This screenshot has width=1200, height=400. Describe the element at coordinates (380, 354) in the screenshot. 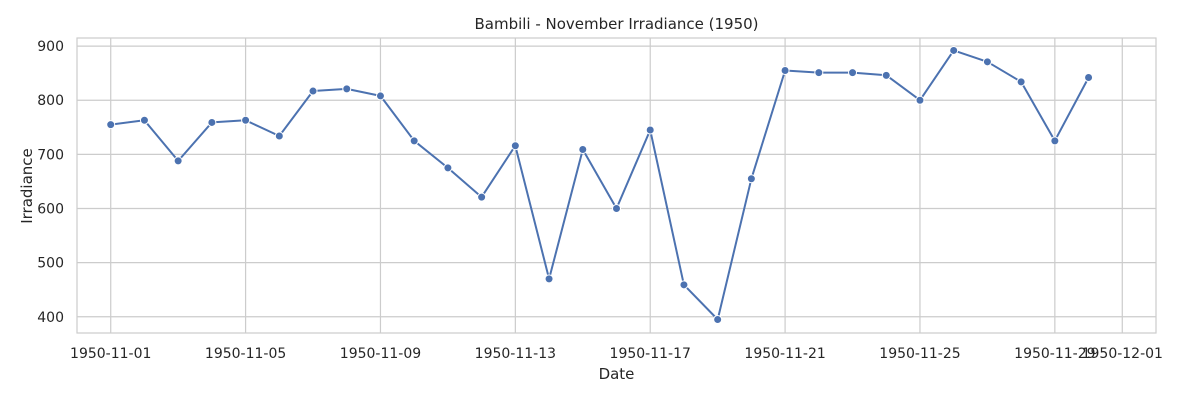

I see `x-tick-label: 1950-11-09` at that location.